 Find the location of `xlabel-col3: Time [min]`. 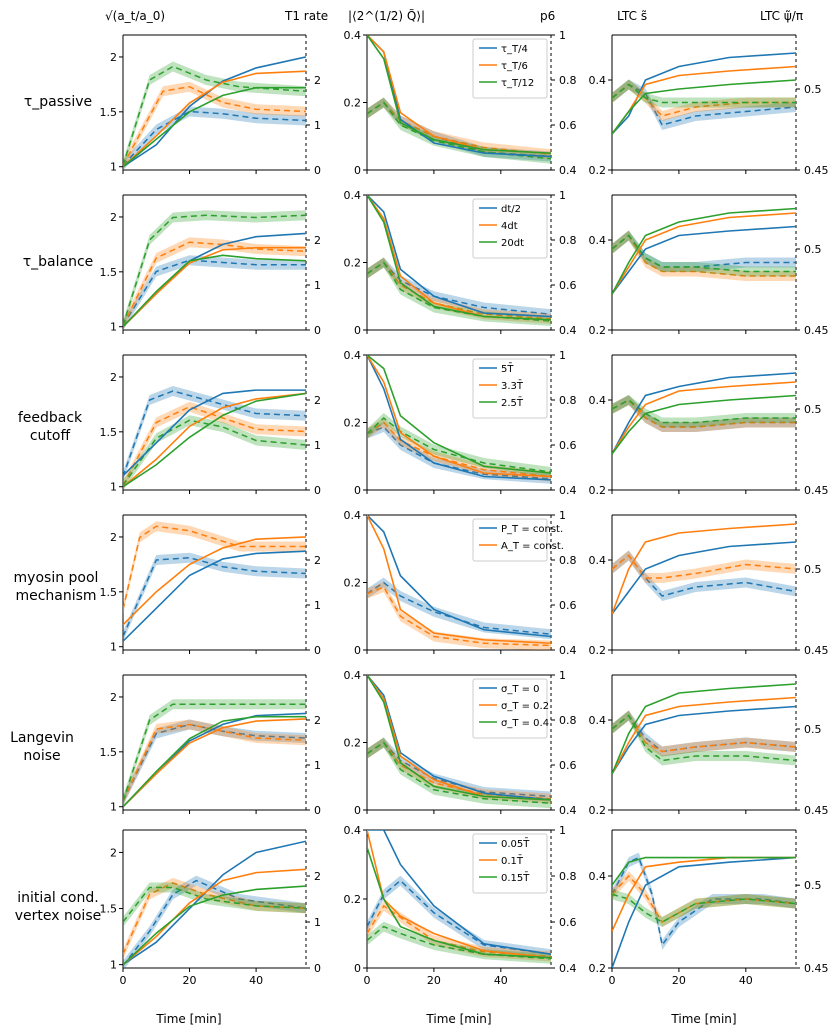

xlabel-col3: Time [min] is located at coordinates (703, 1019).